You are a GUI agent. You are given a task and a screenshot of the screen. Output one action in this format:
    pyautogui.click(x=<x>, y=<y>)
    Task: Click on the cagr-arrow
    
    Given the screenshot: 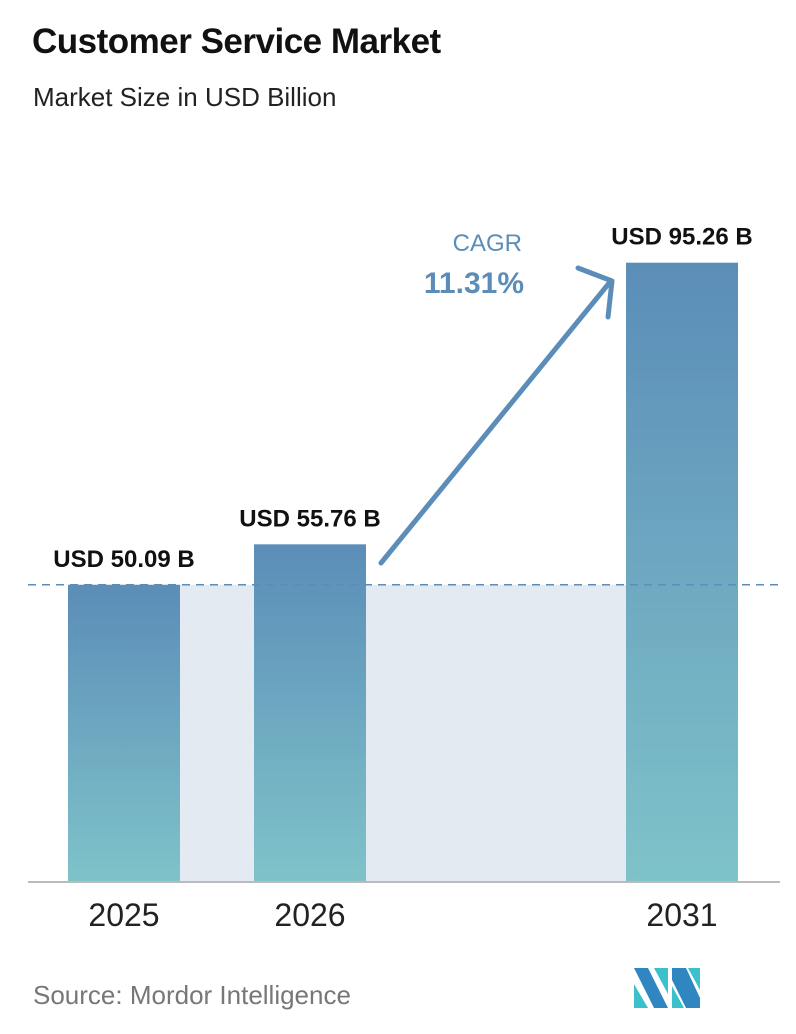 What is the action you would take?
    pyautogui.click(x=495, y=422)
    